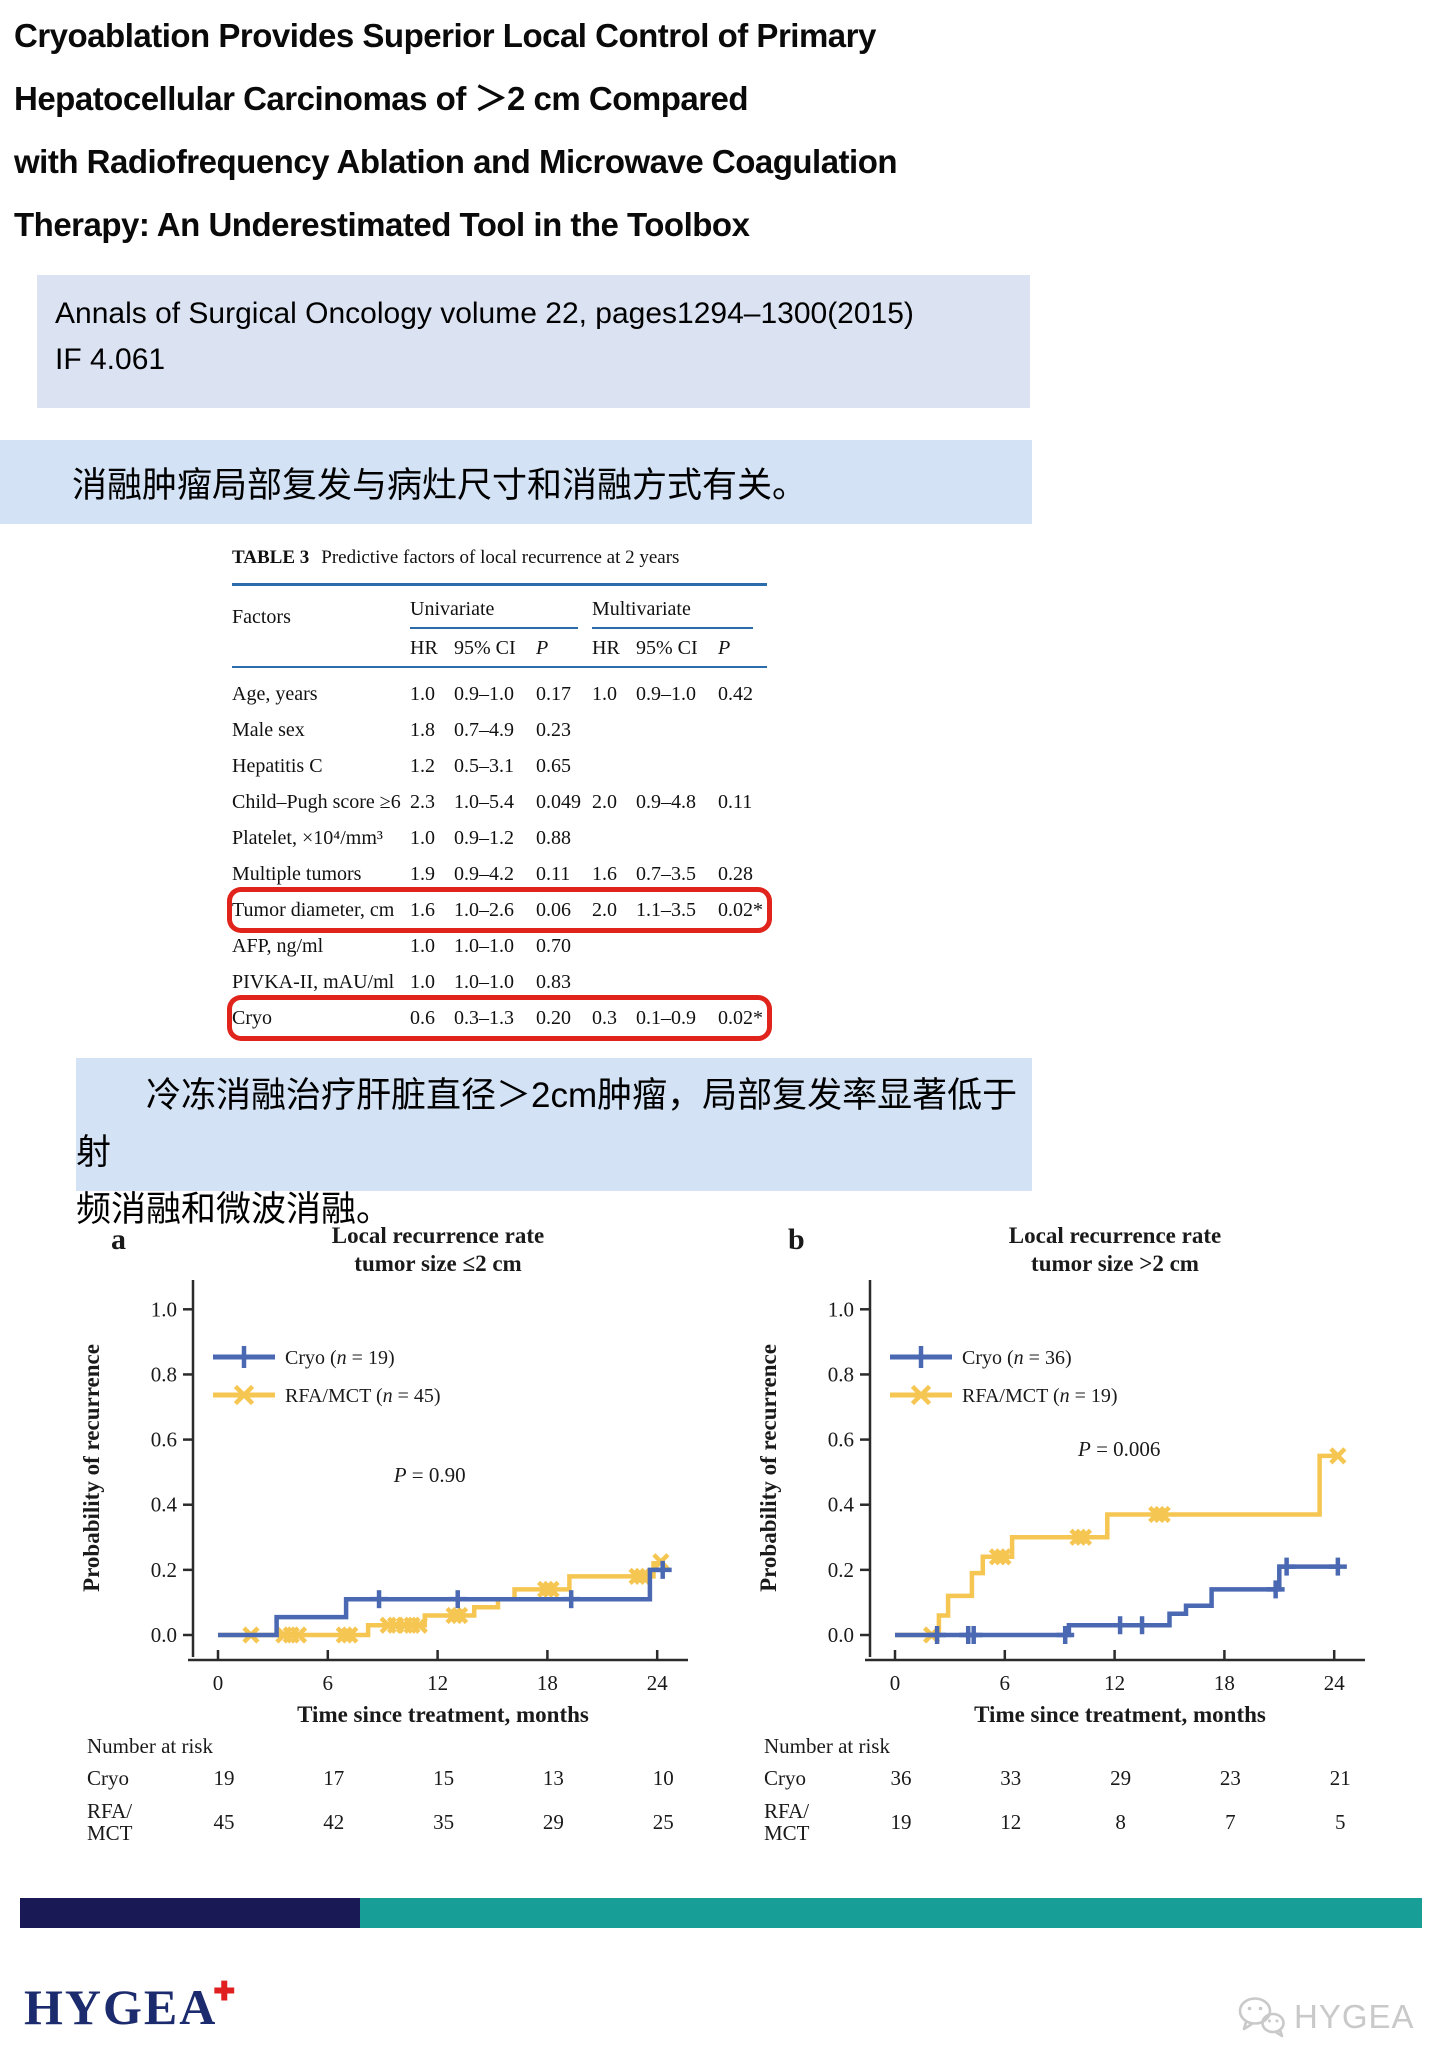  I want to click on risk-value: 17, so click(333, 1778).